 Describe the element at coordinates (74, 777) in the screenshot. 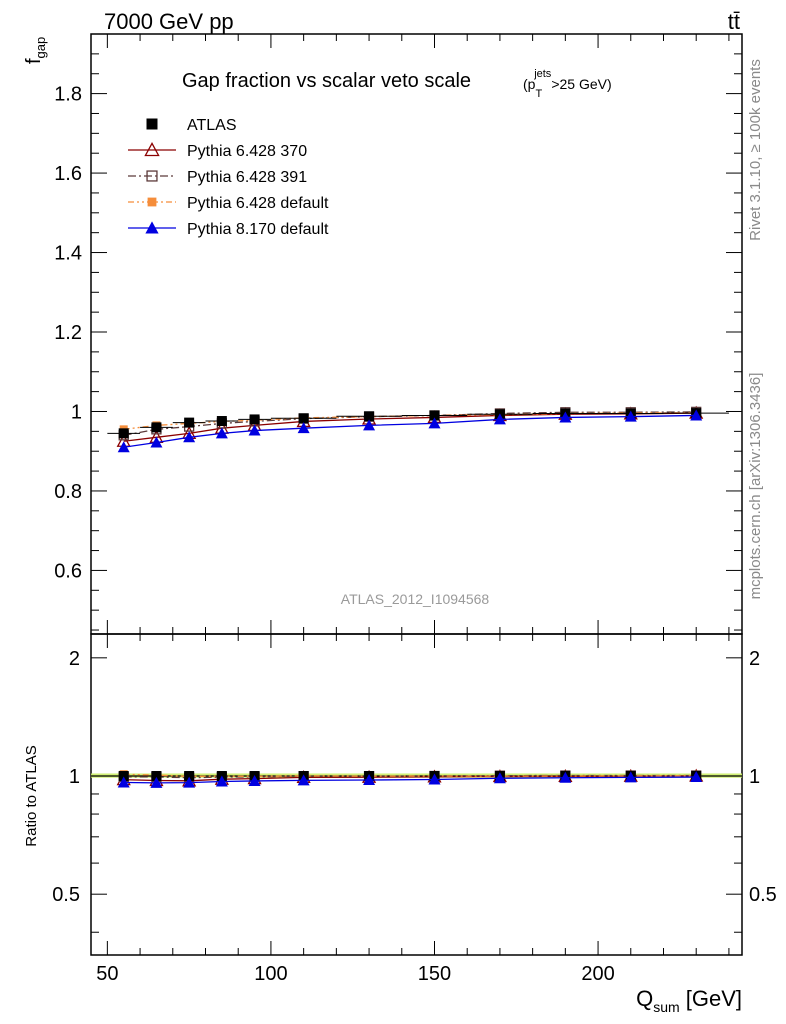

I see `ratio-y-tick-label: 1` at that location.